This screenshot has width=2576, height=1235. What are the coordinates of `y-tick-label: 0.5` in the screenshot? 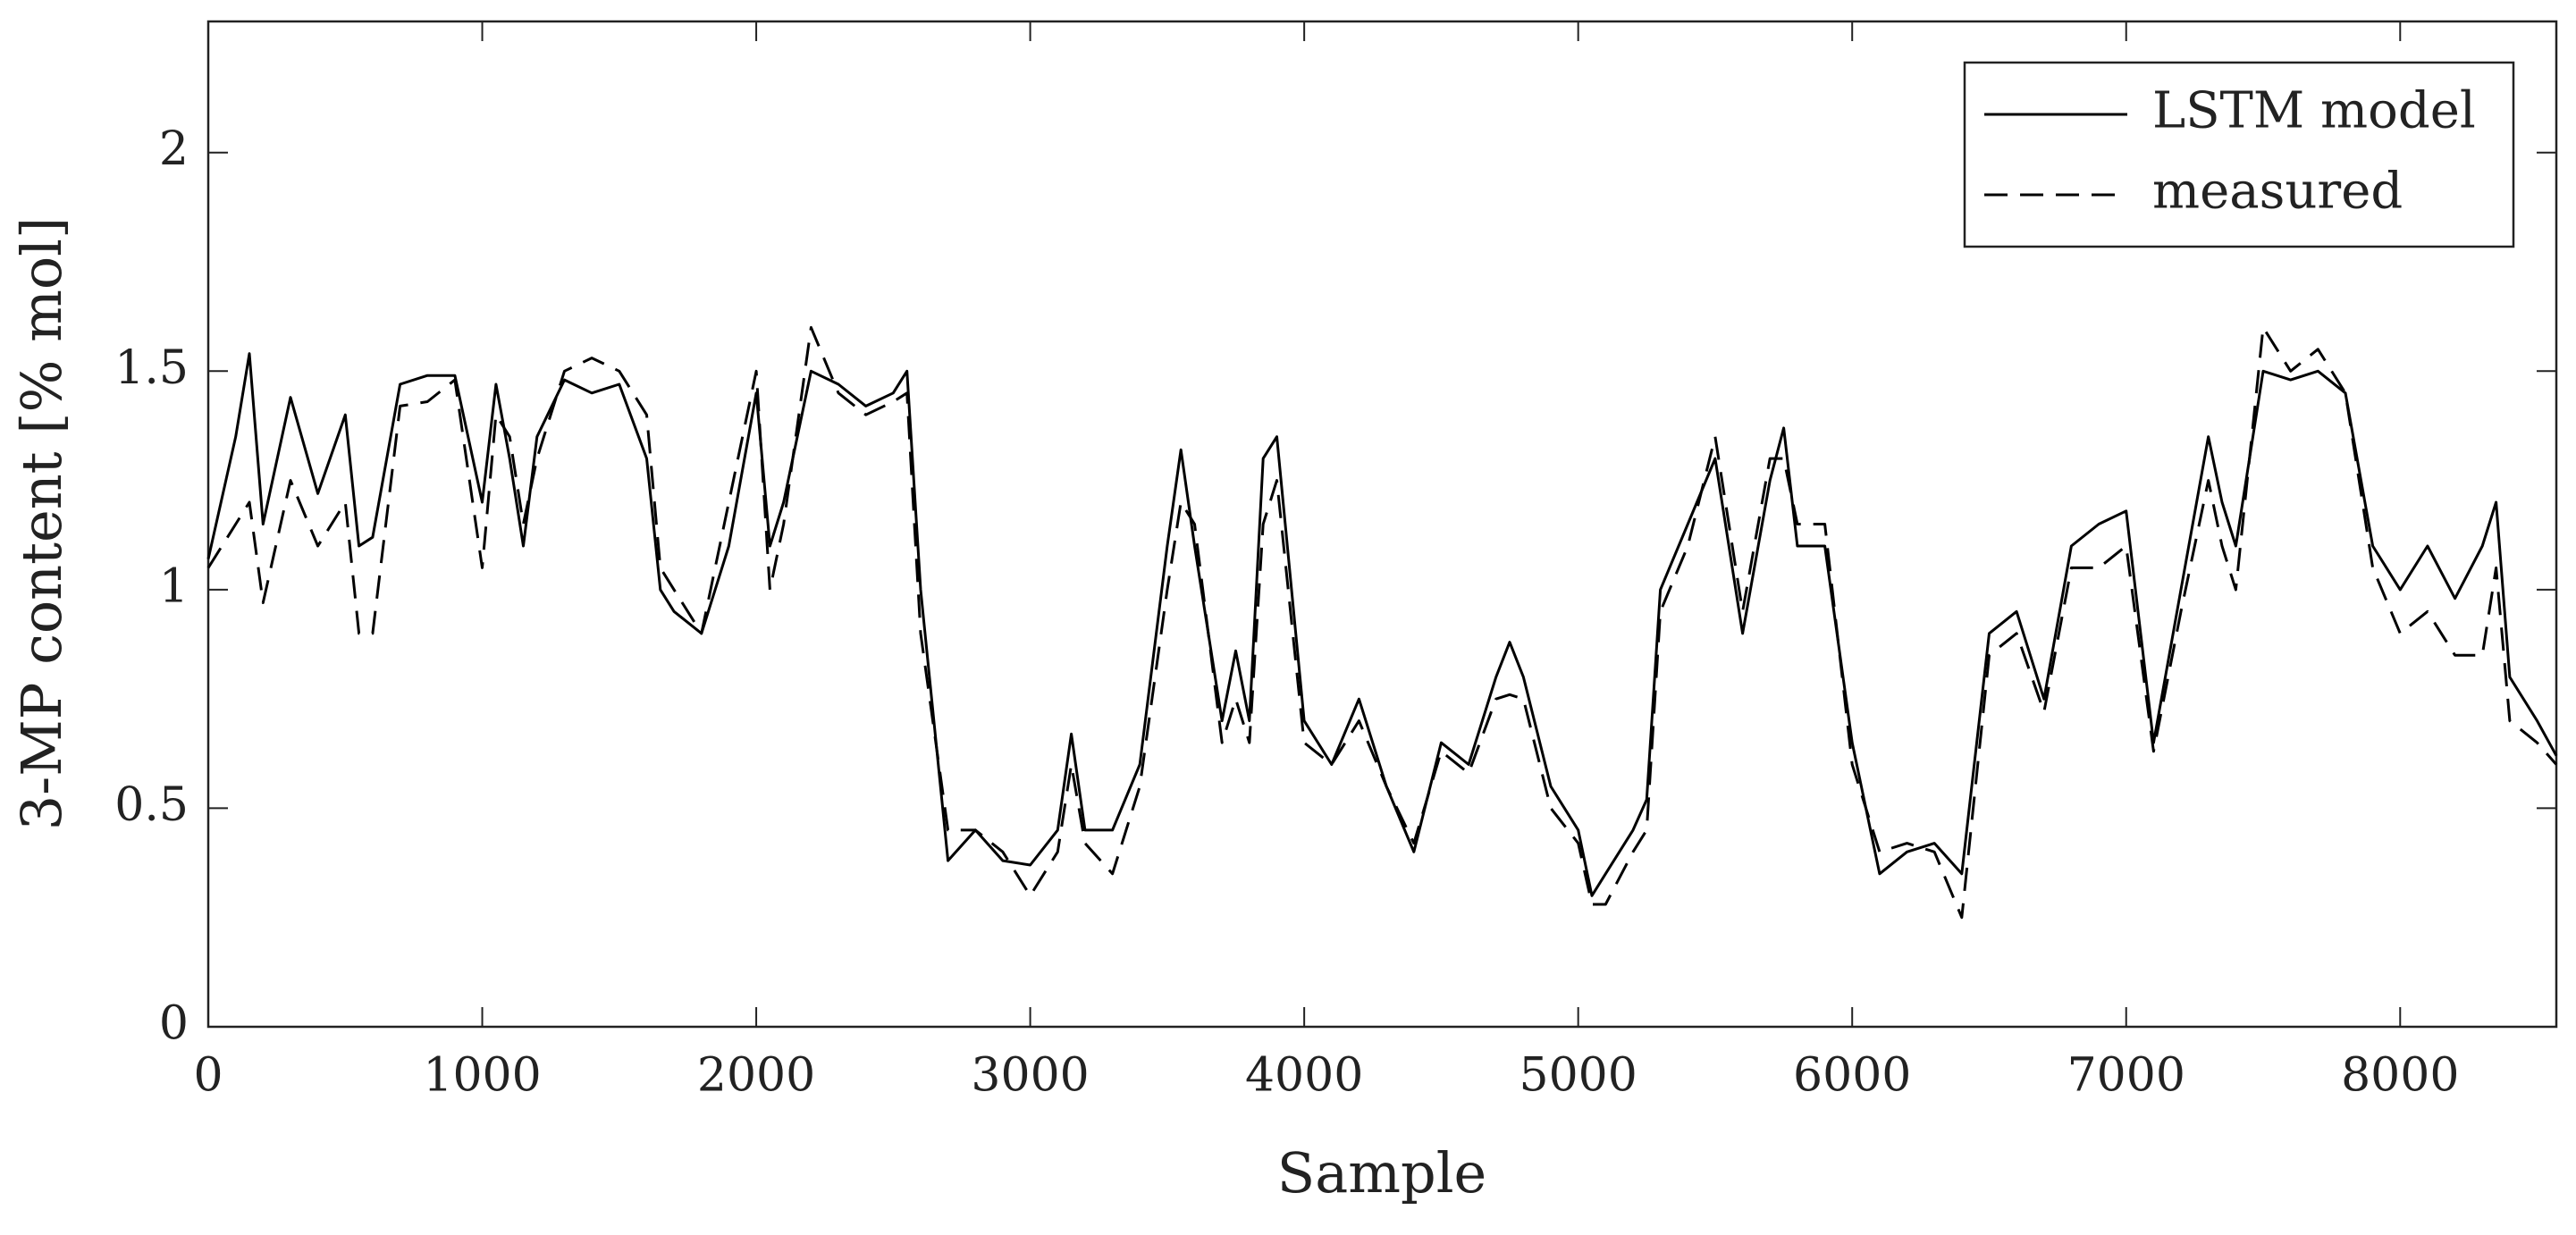 It's located at (152, 805).